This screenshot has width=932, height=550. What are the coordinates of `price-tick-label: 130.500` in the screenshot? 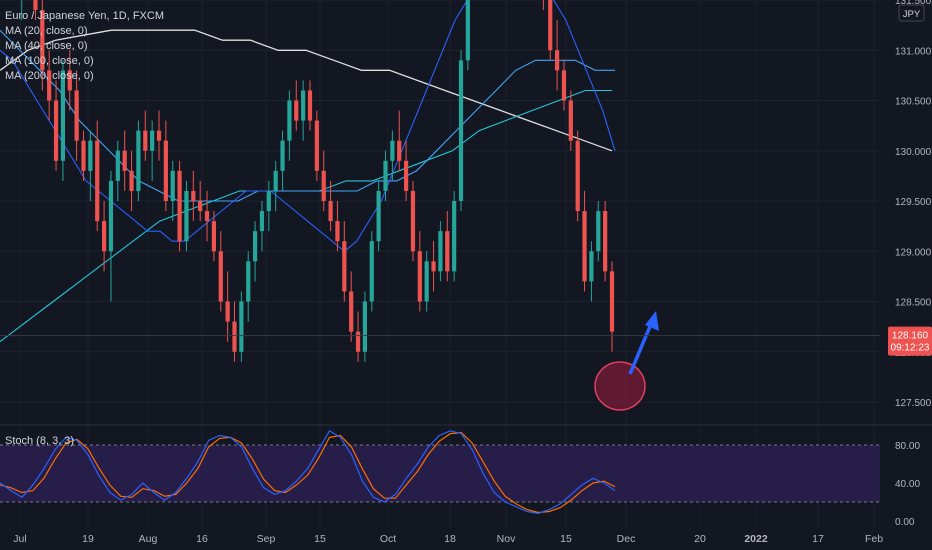 It's located at (913, 102).